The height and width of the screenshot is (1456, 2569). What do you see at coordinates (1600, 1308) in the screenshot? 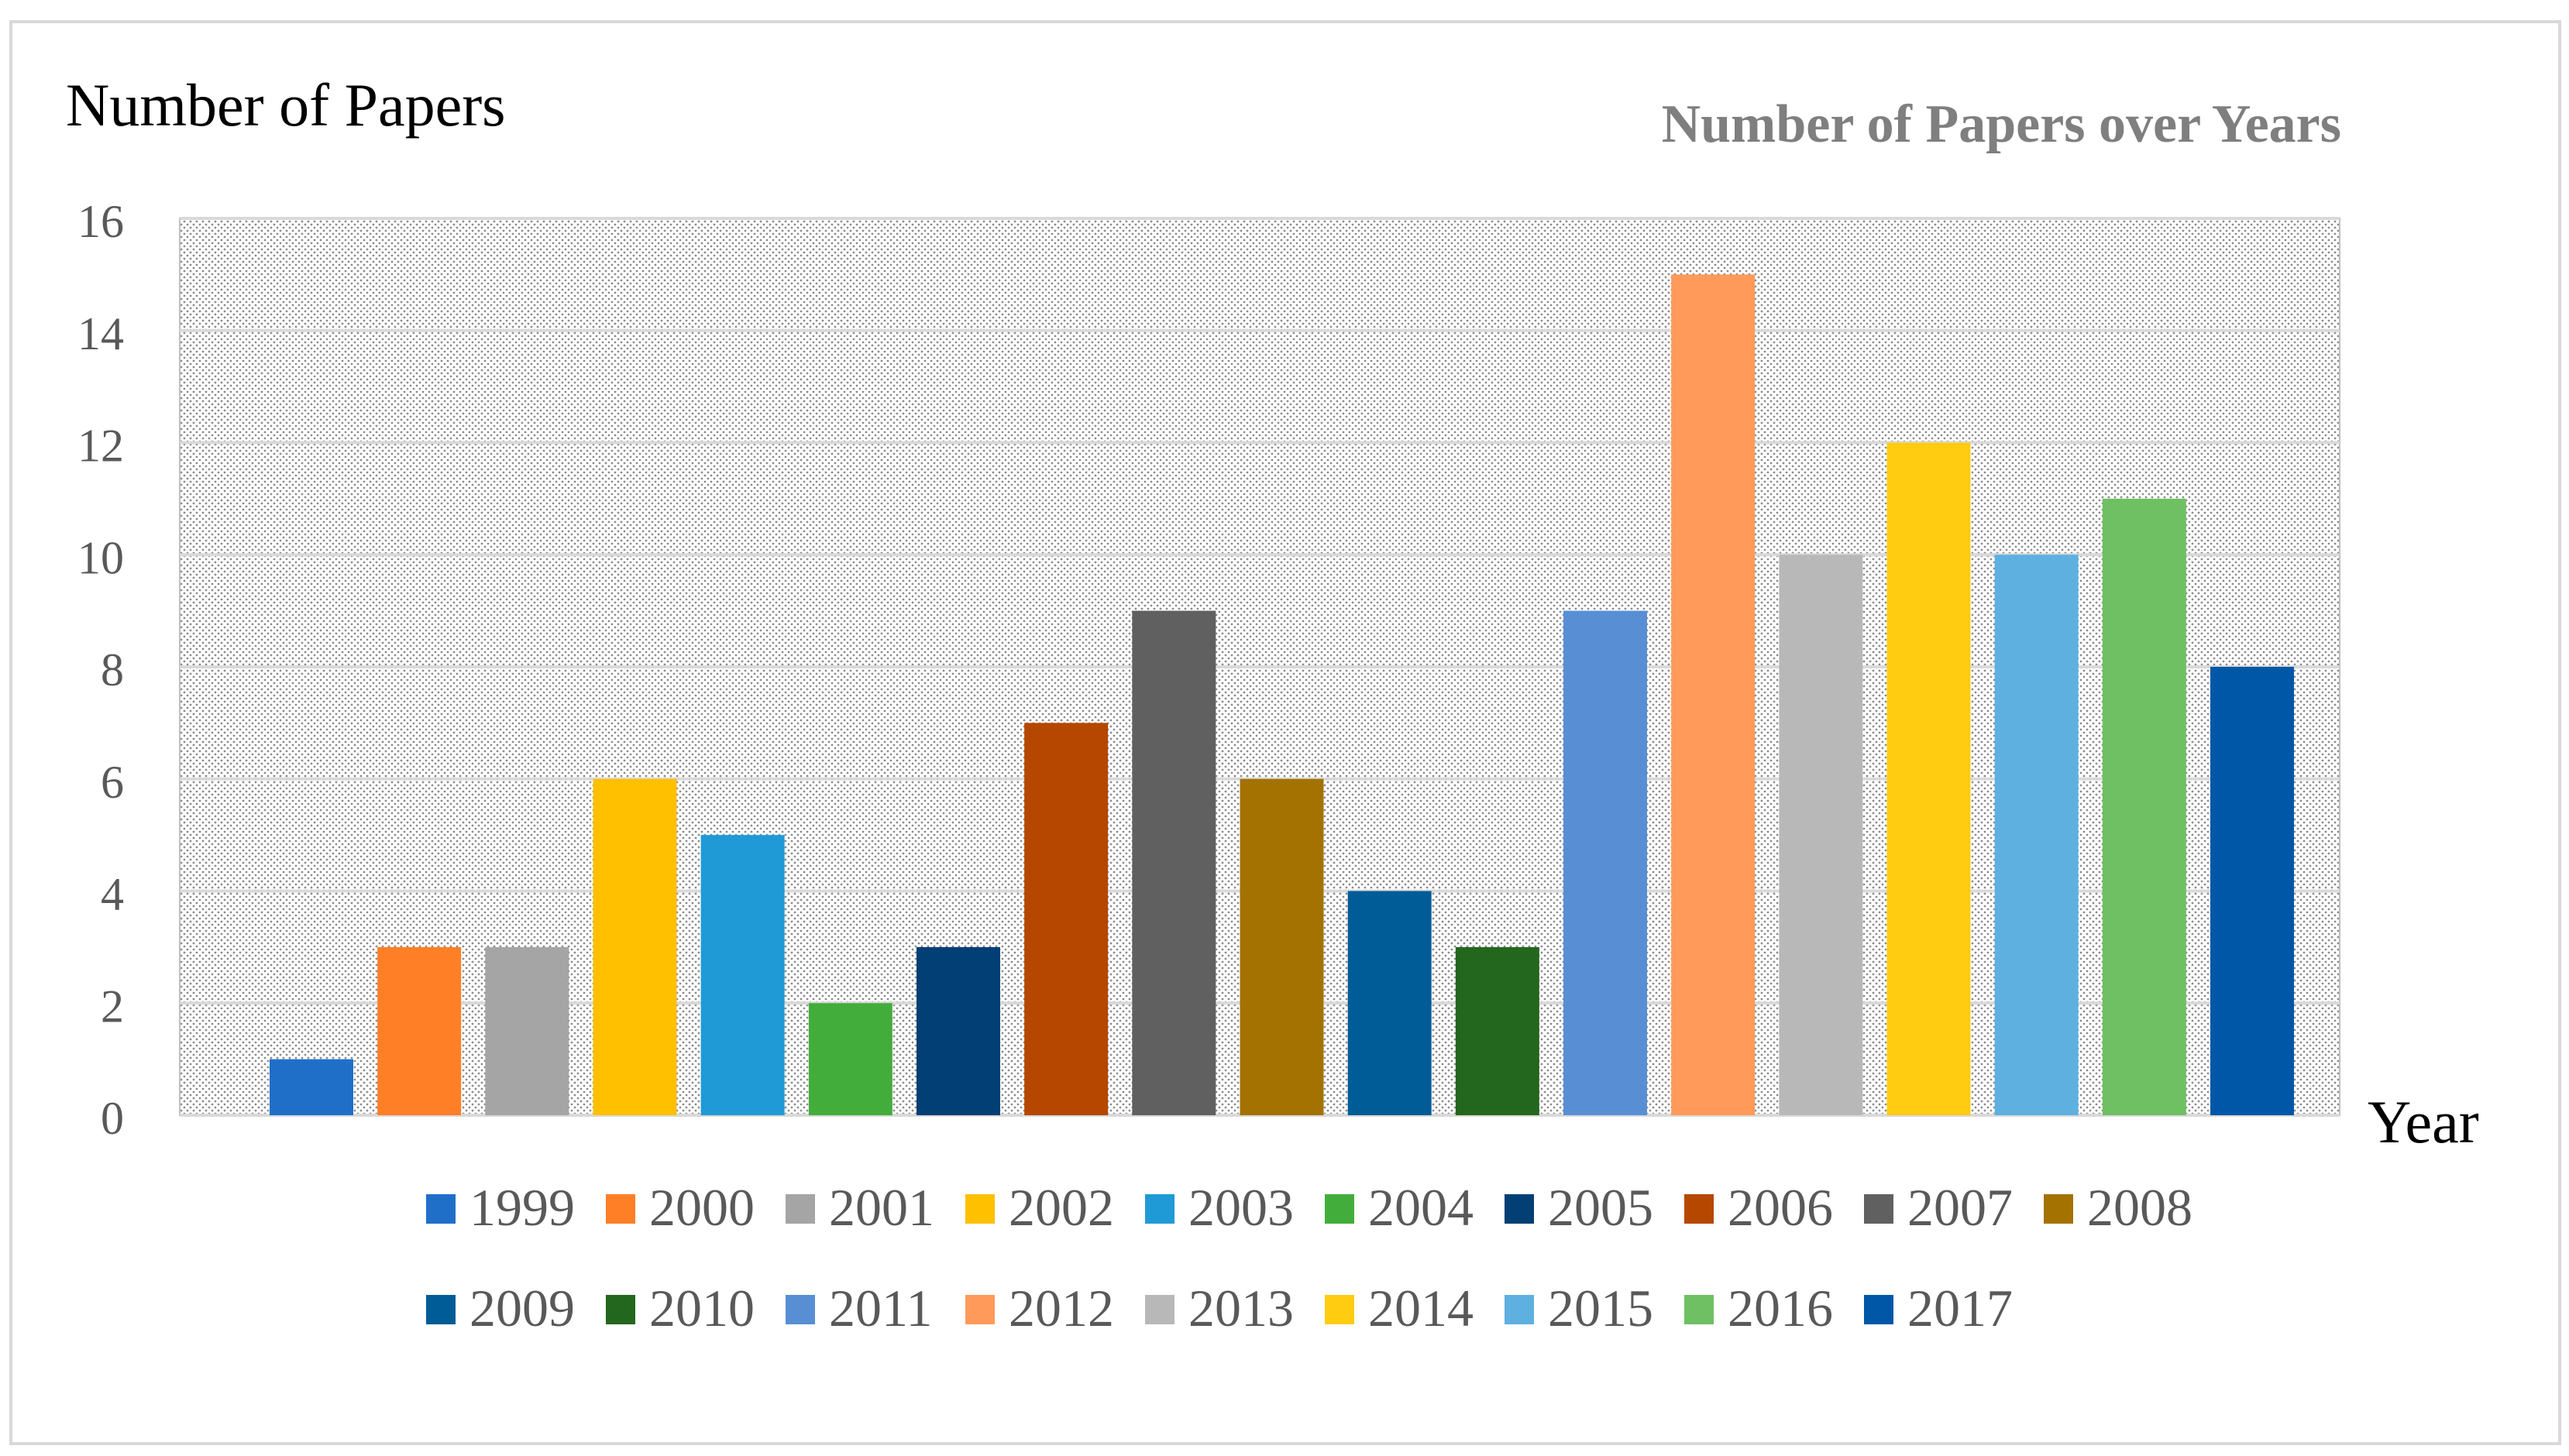
I see `legend-label: 2015` at bounding box center [1600, 1308].